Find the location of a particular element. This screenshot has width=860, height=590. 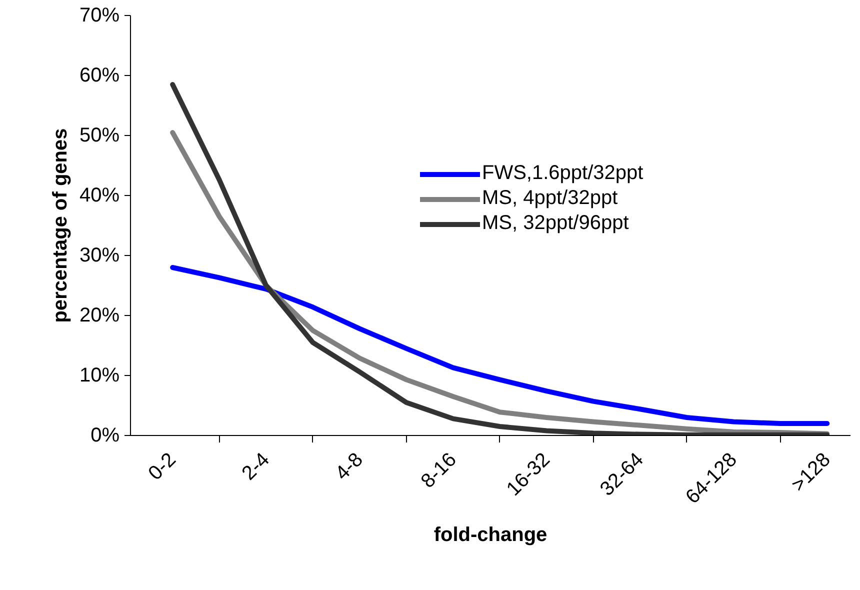

y-tick-label: 10% is located at coordinates (99, 375).